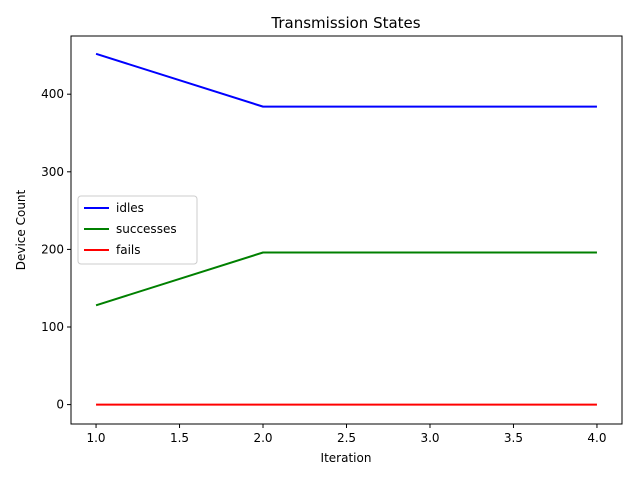 This screenshot has width=640, height=480. Describe the element at coordinates (346, 438) in the screenshot. I see `x-tick-label: 2.5` at that location.